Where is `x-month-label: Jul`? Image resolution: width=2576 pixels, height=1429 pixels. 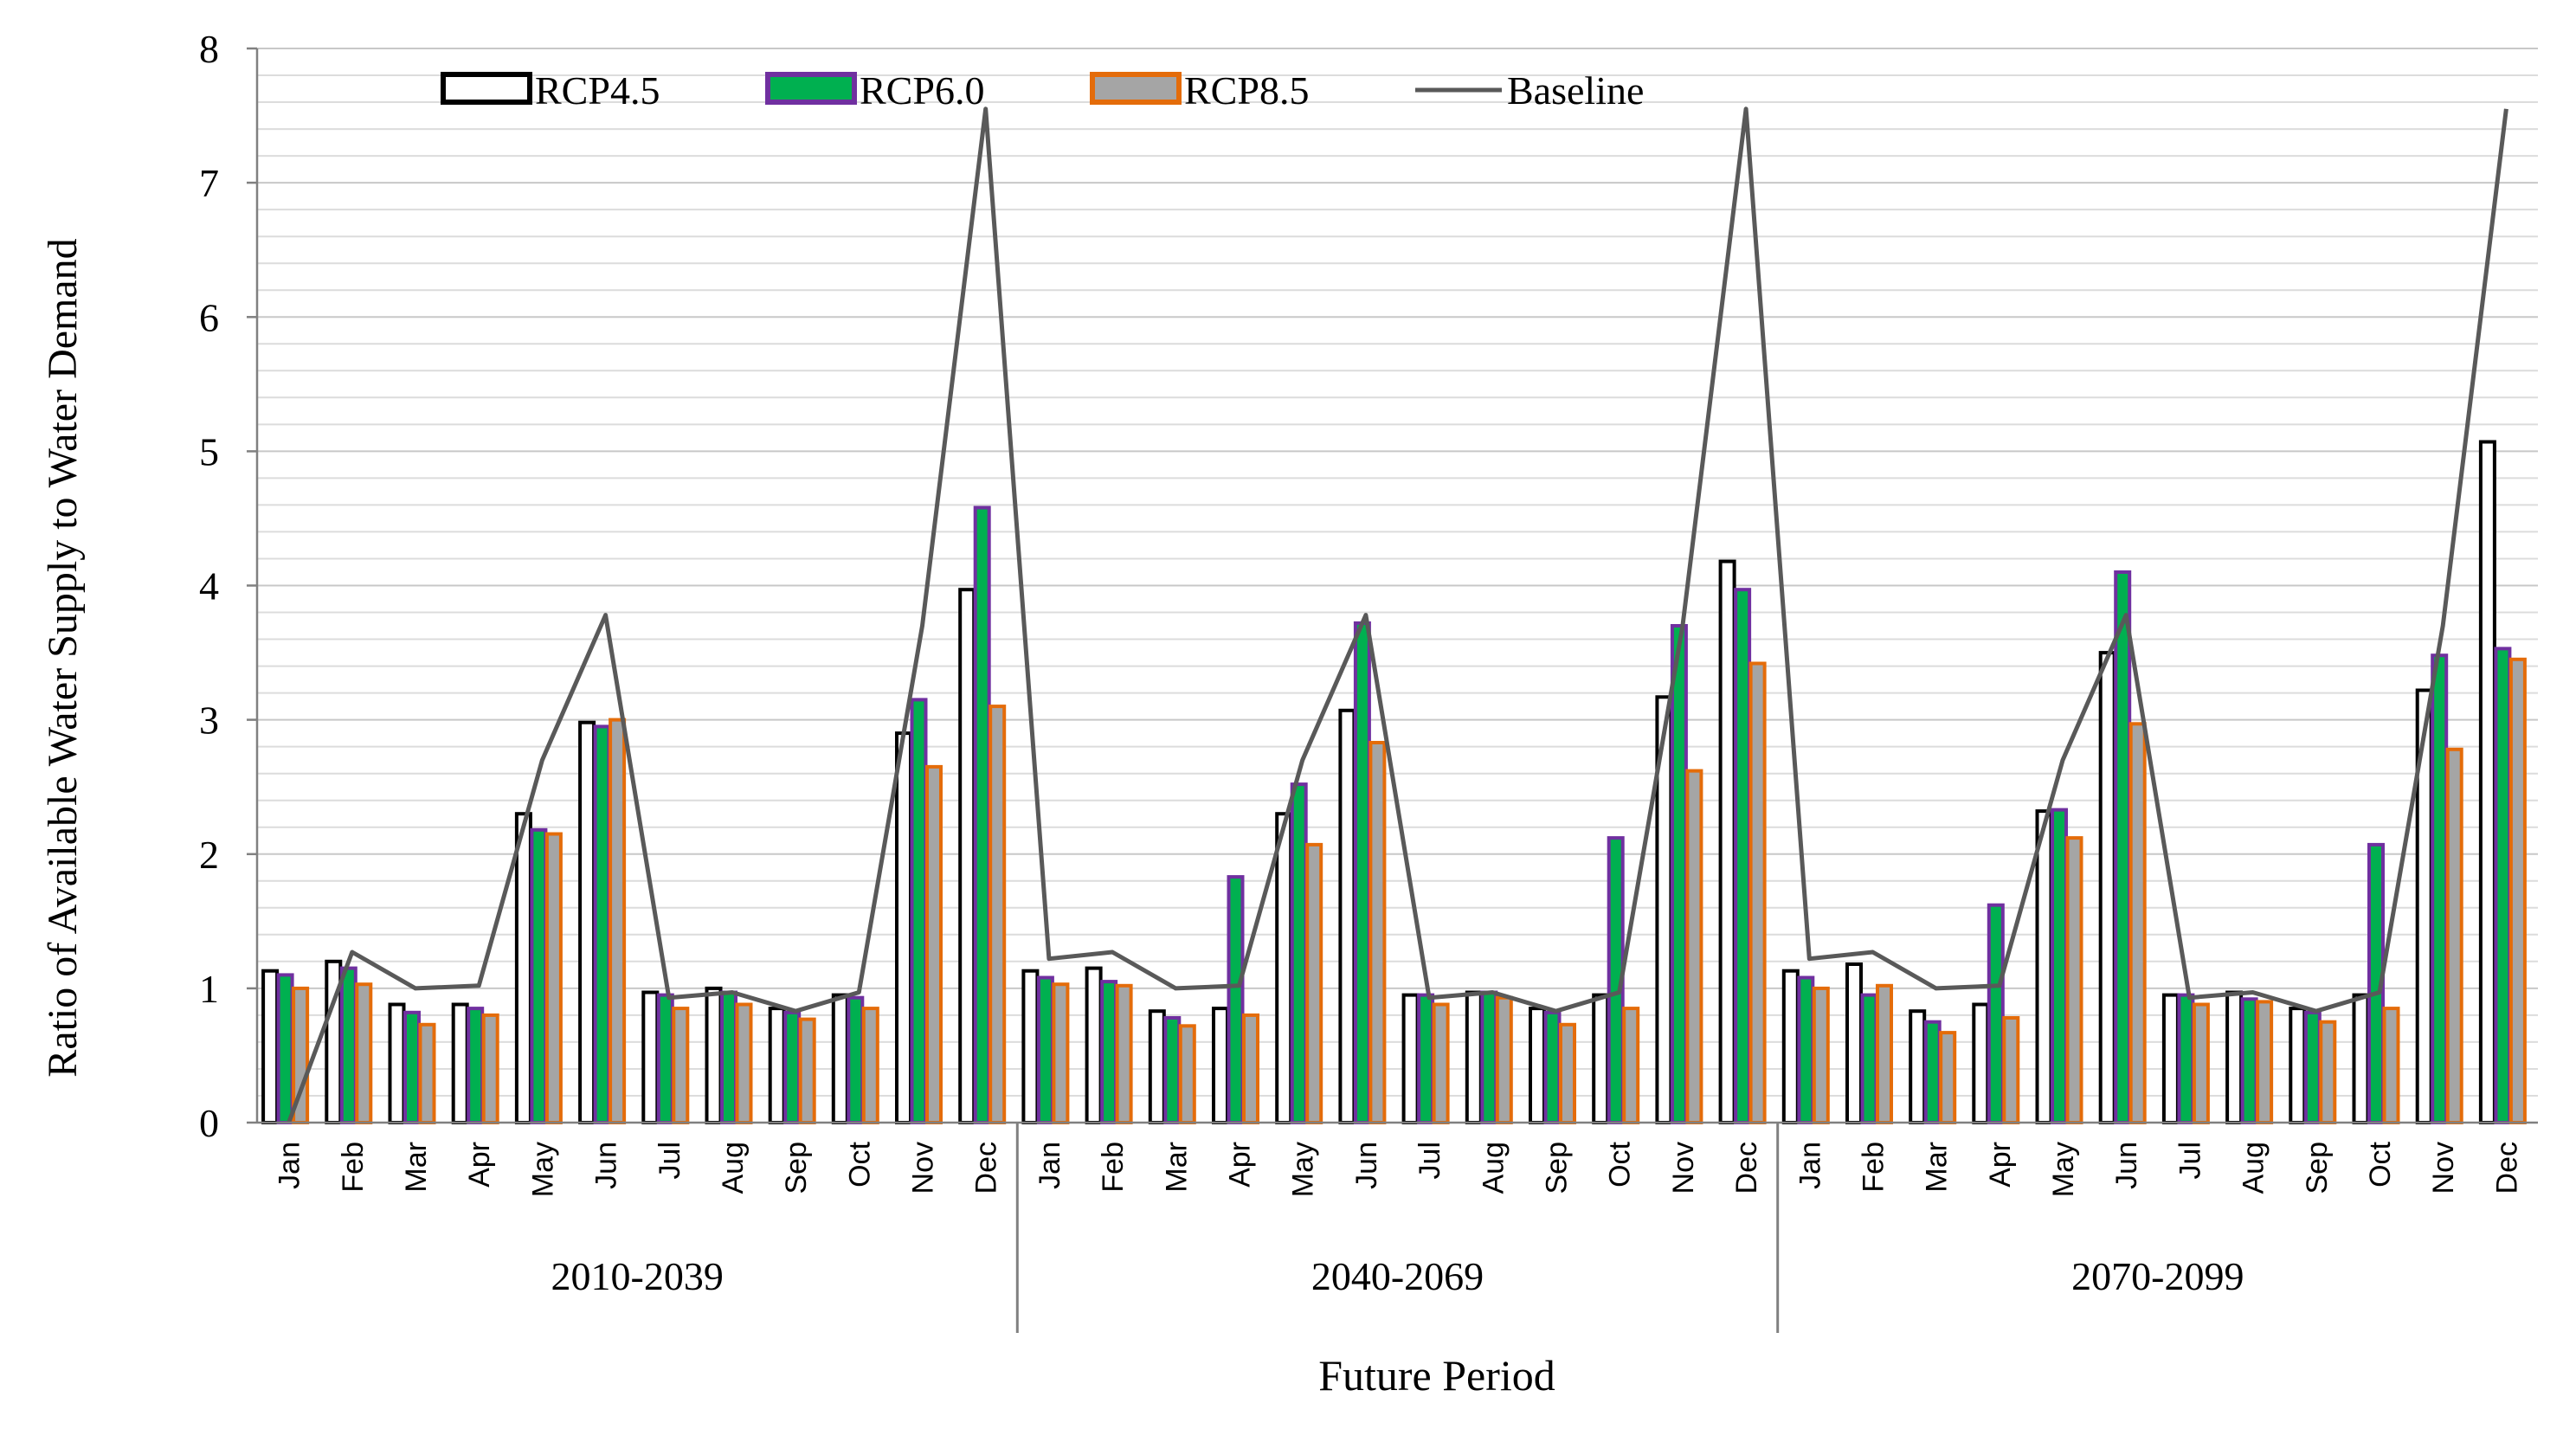 x-month-label: Jul is located at coordinates (1430, 1160).